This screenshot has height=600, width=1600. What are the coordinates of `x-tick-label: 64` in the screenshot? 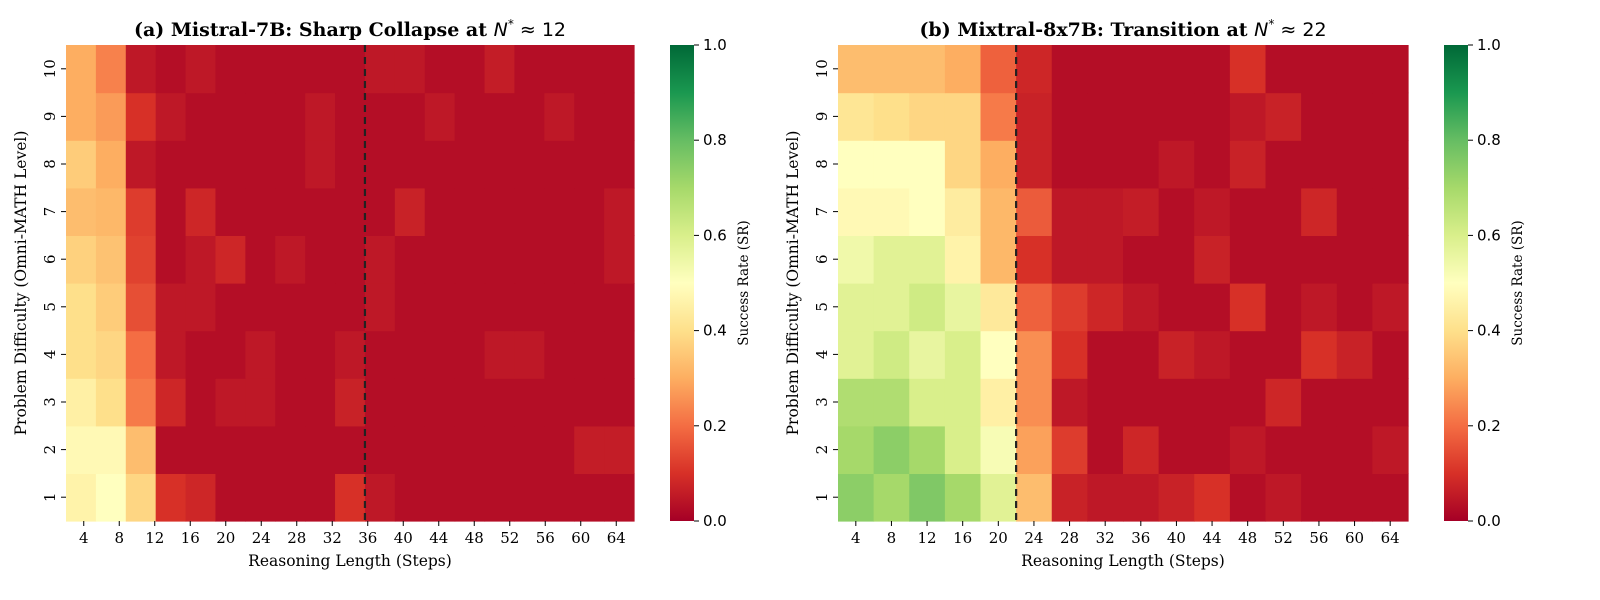 It's located at (616, 538).